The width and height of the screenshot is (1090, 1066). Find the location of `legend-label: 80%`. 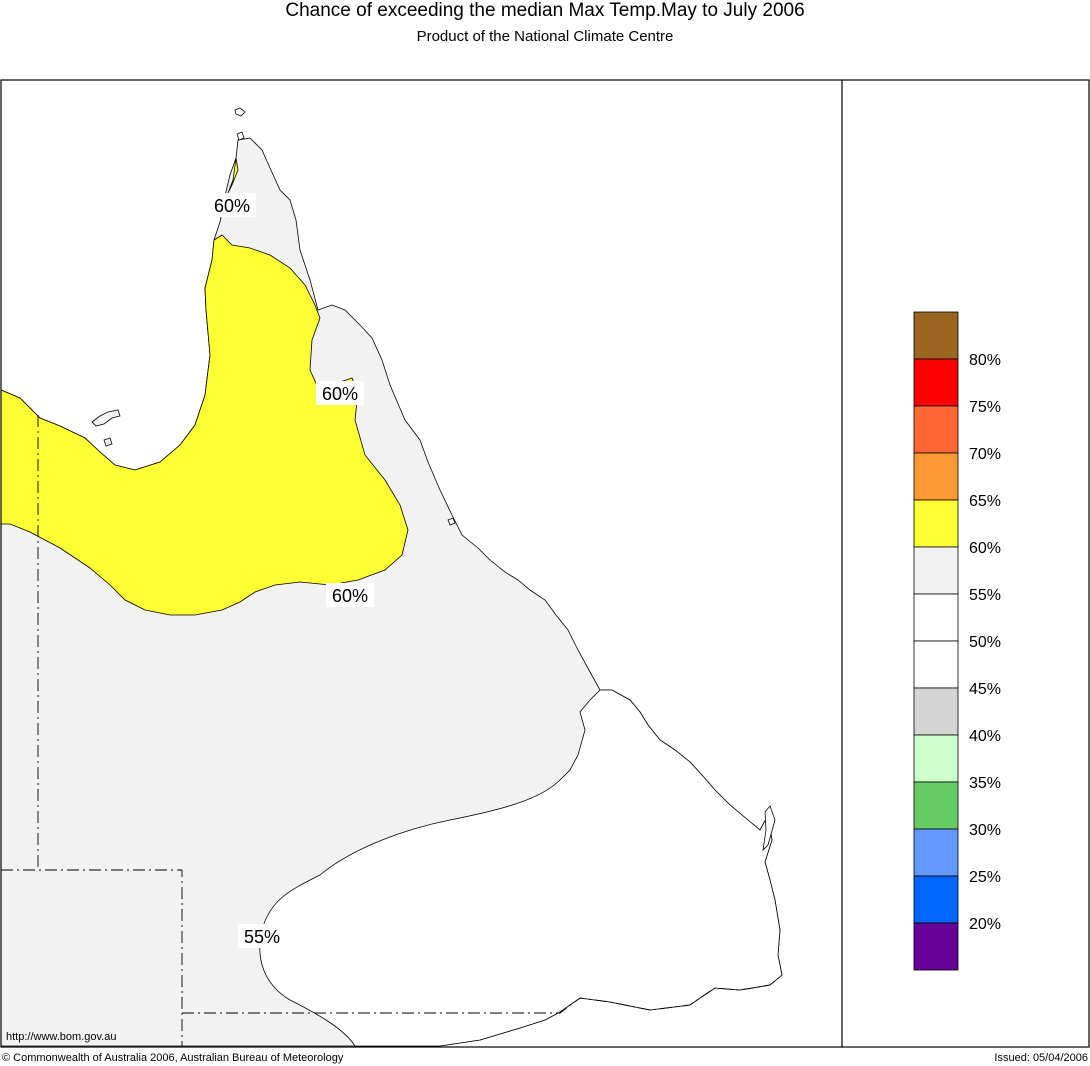

legend-label: 80% is located at coordinates (985, 360).